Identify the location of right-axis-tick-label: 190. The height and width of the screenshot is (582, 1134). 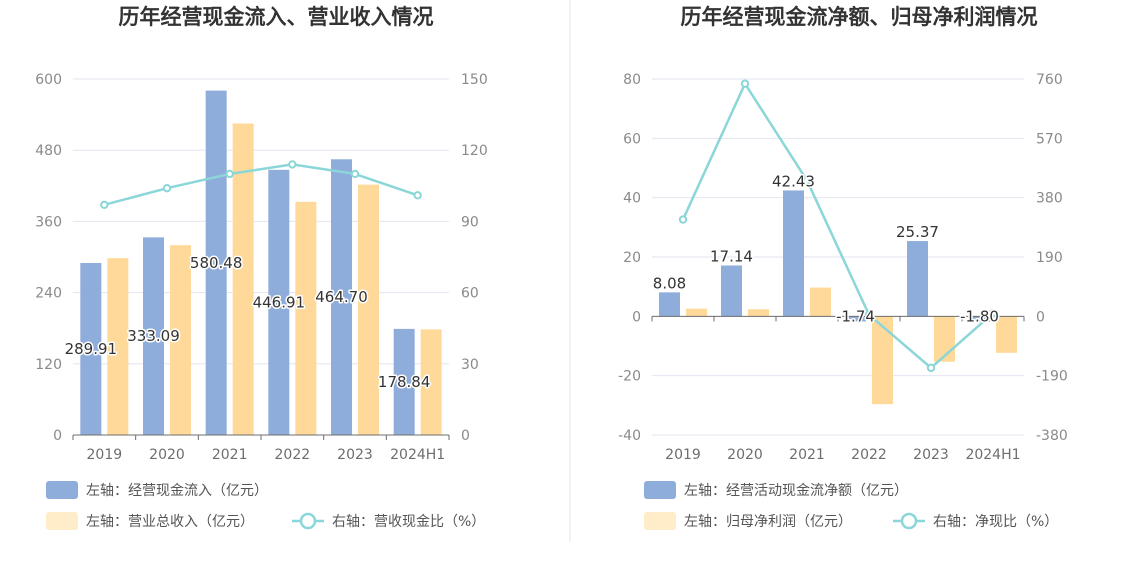
(1049, 258).